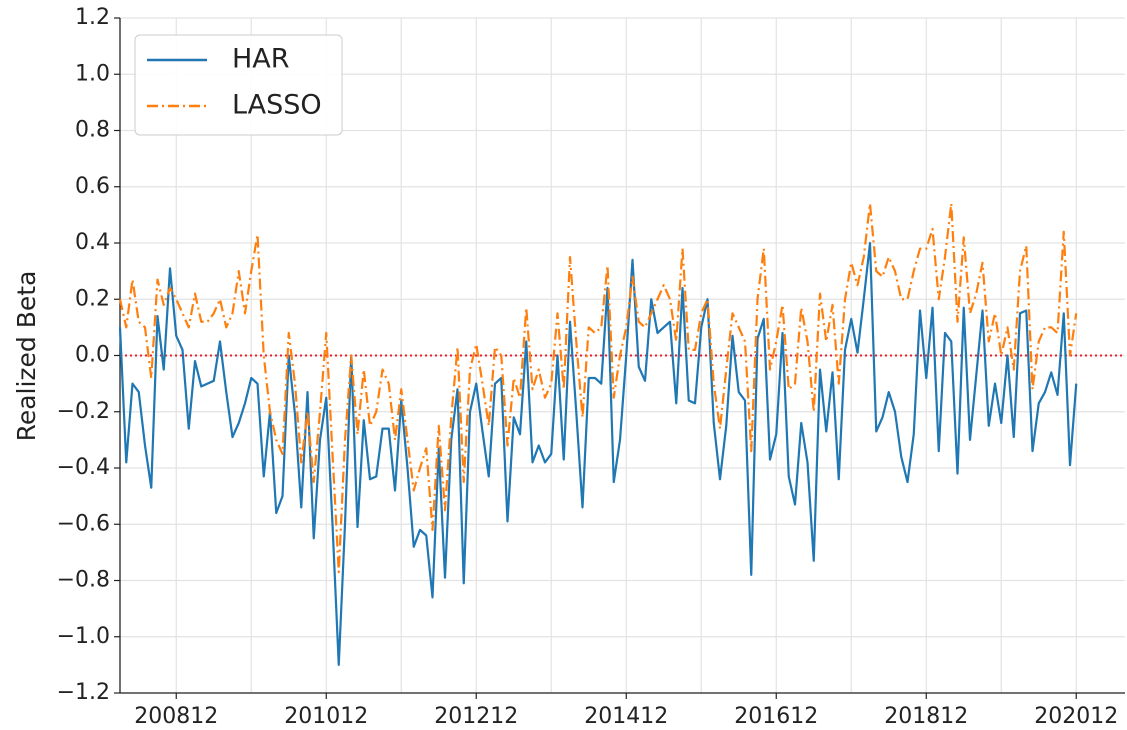  I want to click on y-tick-label: 0.8, so click(92, 130).